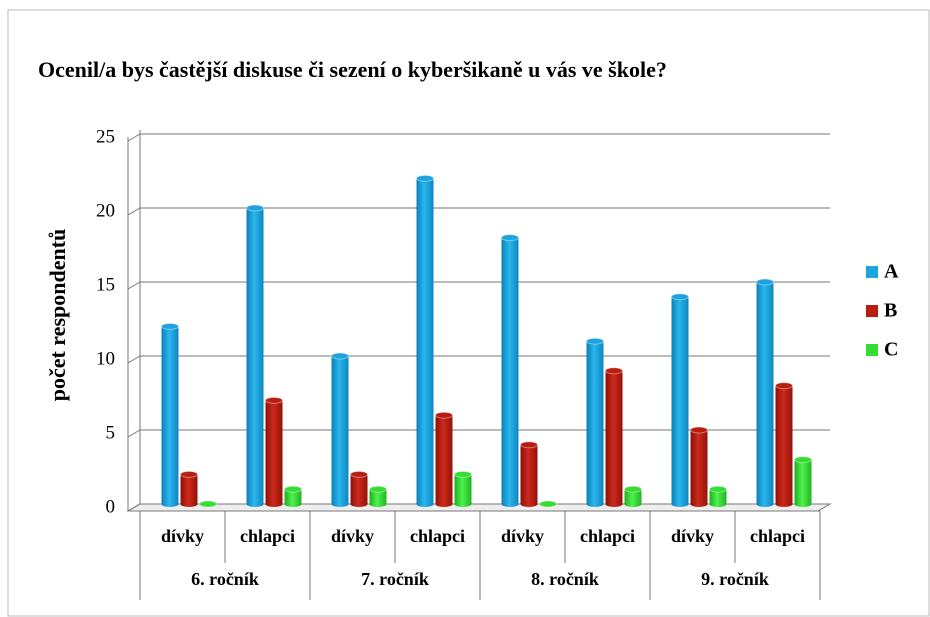  I want to click on y-tick-label: 10, so click(105, 358).